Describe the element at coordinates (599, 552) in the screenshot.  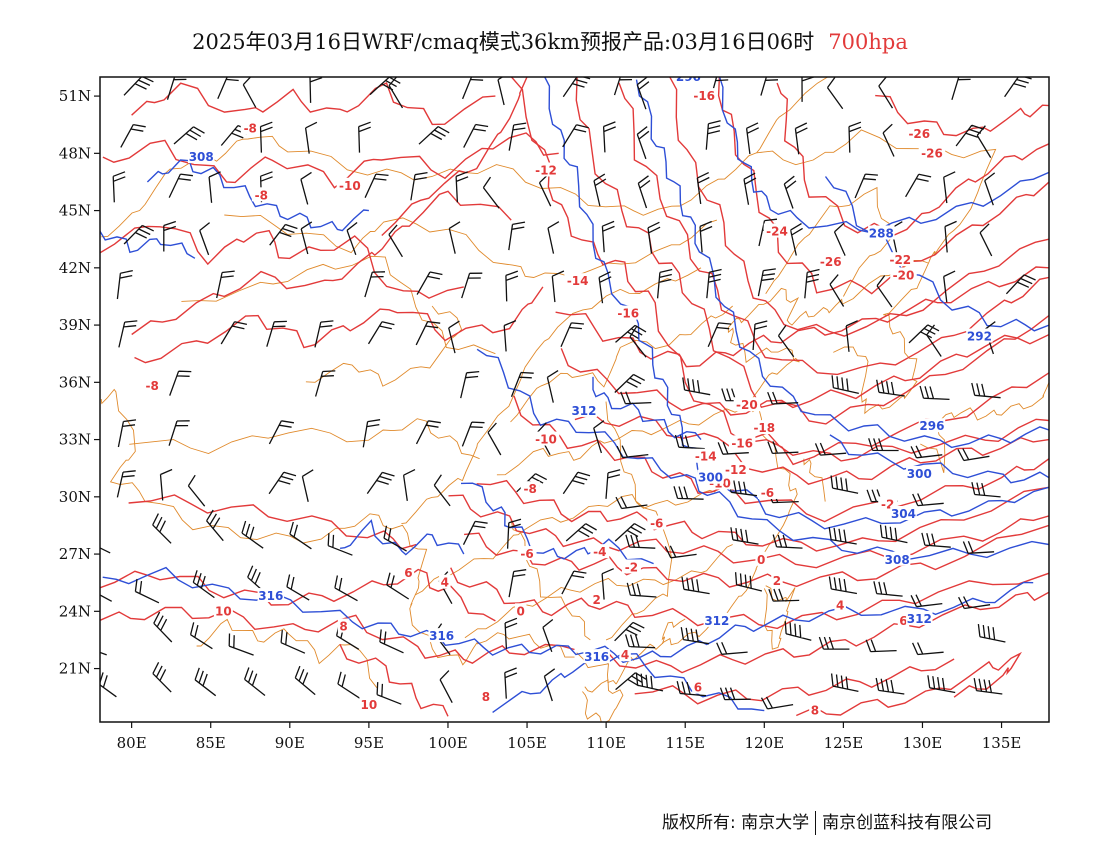
I see `temperature-label: -4` at that location.